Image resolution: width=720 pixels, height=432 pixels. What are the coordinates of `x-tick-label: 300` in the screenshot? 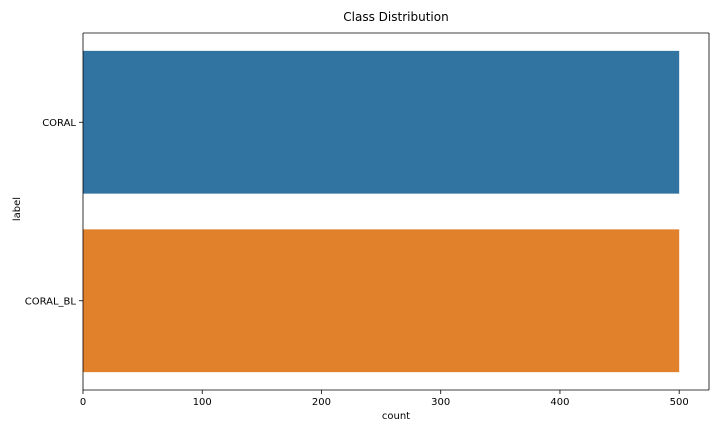 It's located at (440, 402).